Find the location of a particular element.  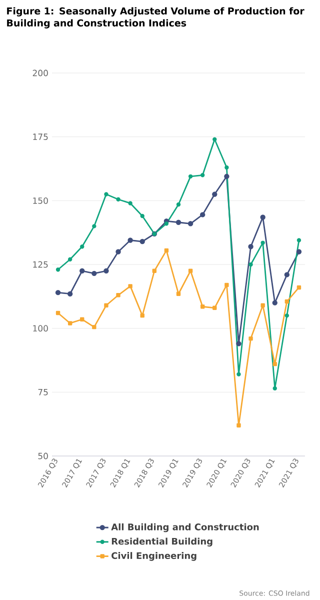

legend-label: Civil Engineering is located at coordinates (154, 556).